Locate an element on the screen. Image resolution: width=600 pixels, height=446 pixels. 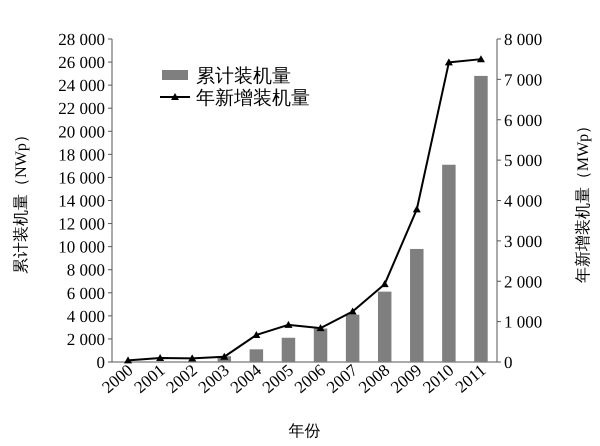
y2-tick-label: 1 000 is located at coordinates (523, 322).